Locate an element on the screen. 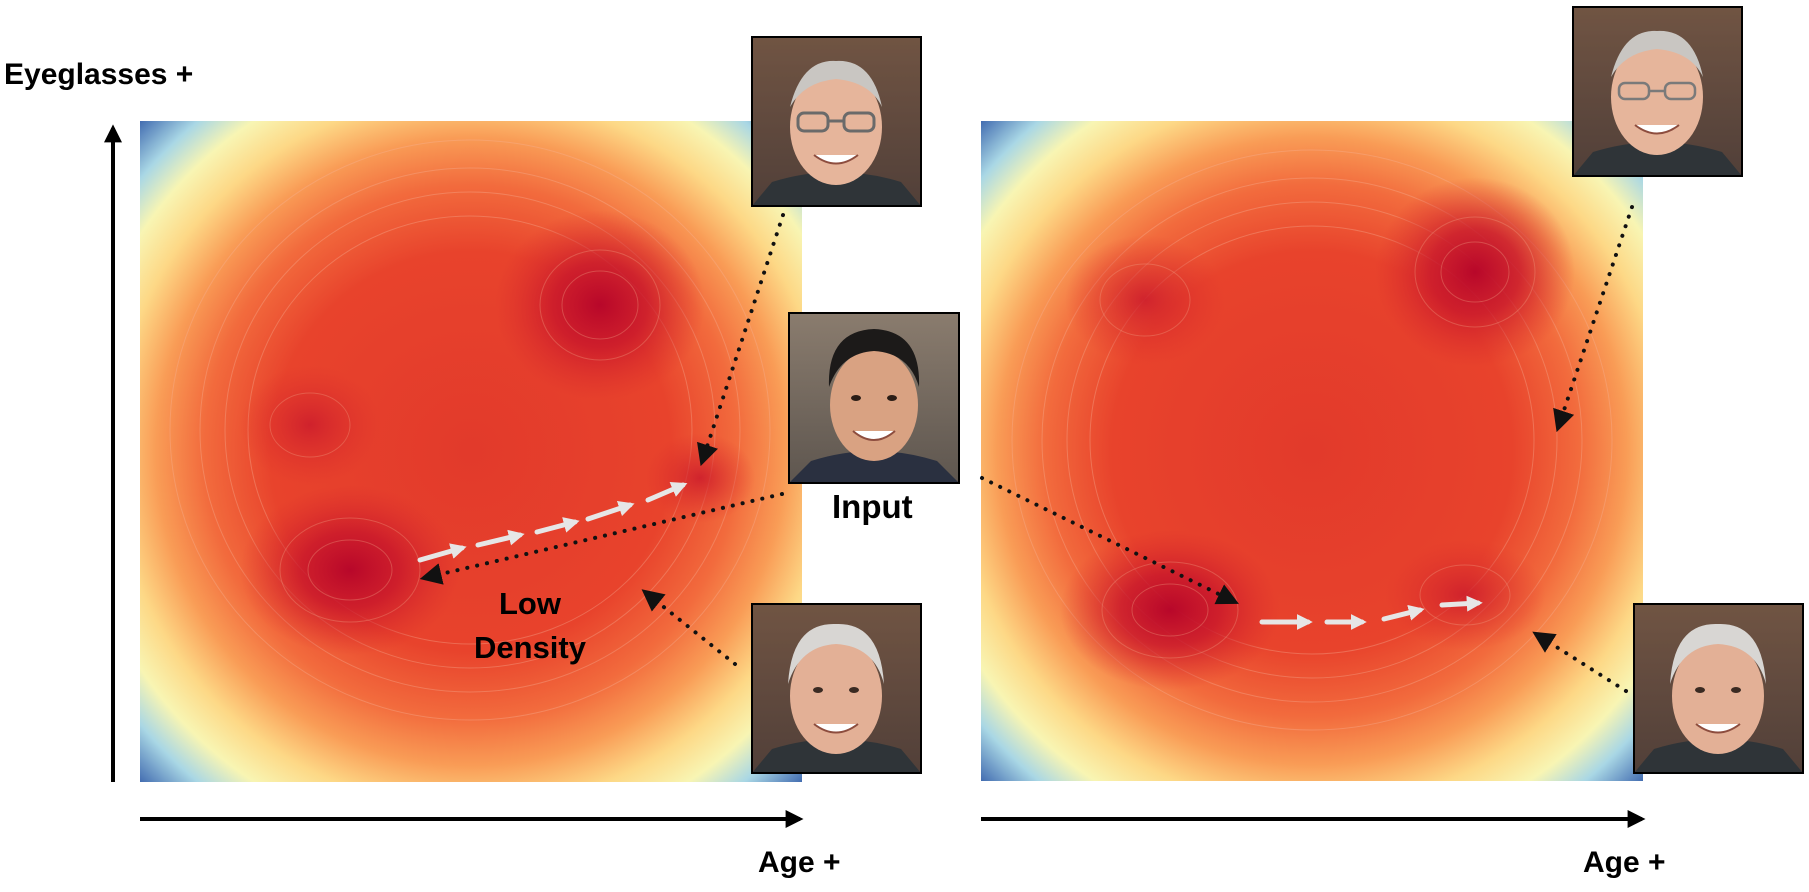  portrait-older-right is located at coordinates (1718, 688).